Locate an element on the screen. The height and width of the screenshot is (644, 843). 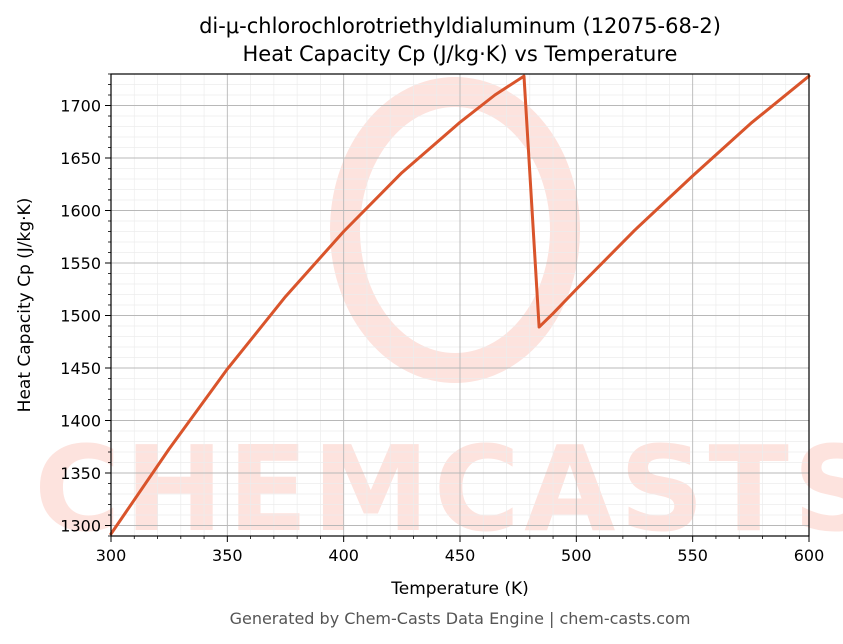
y-tick-label: 1550 is located at coordinates (80, 263).